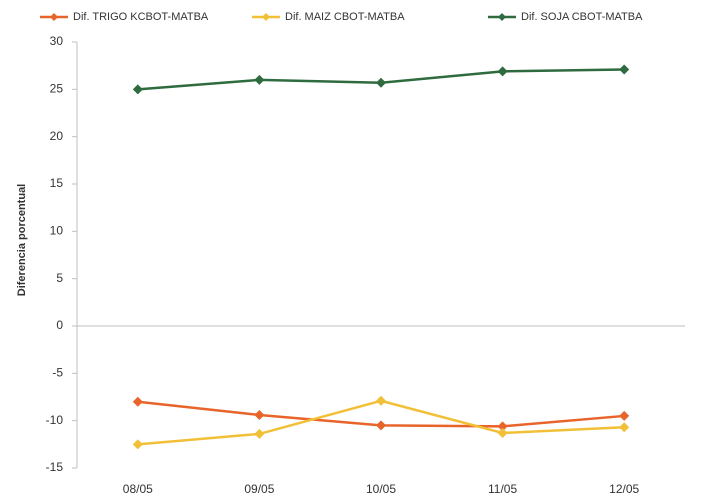 Image resolution: width=712 pixels, height=503 pixels. What do you see at coordinates (59, 278) in the screenshot?
I see `y-tick-label: 5` at bounding box center [59, 278].